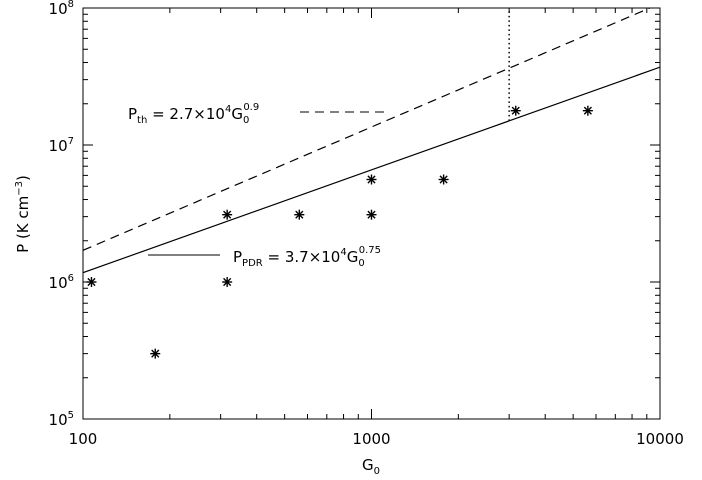 The width and height of the screenshot is (702, 480). Describe the element at coordinates (61, 282) in the screenshot. I see `y-tick-label: 10⁶` at that location.